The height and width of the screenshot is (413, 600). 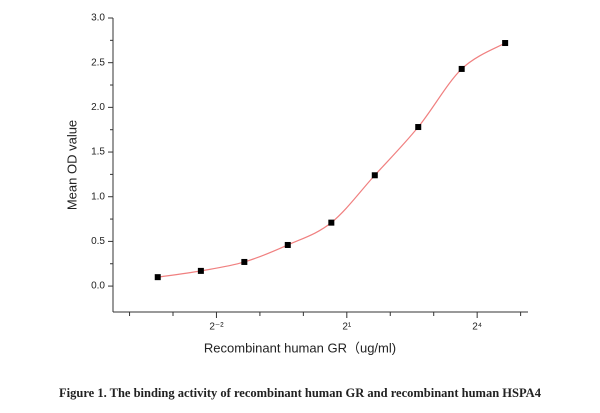 What do you see at coordinates (98, 241) in the screenshot?
I see `y-tick-label: 0.5` at bounding box center [98, 241].